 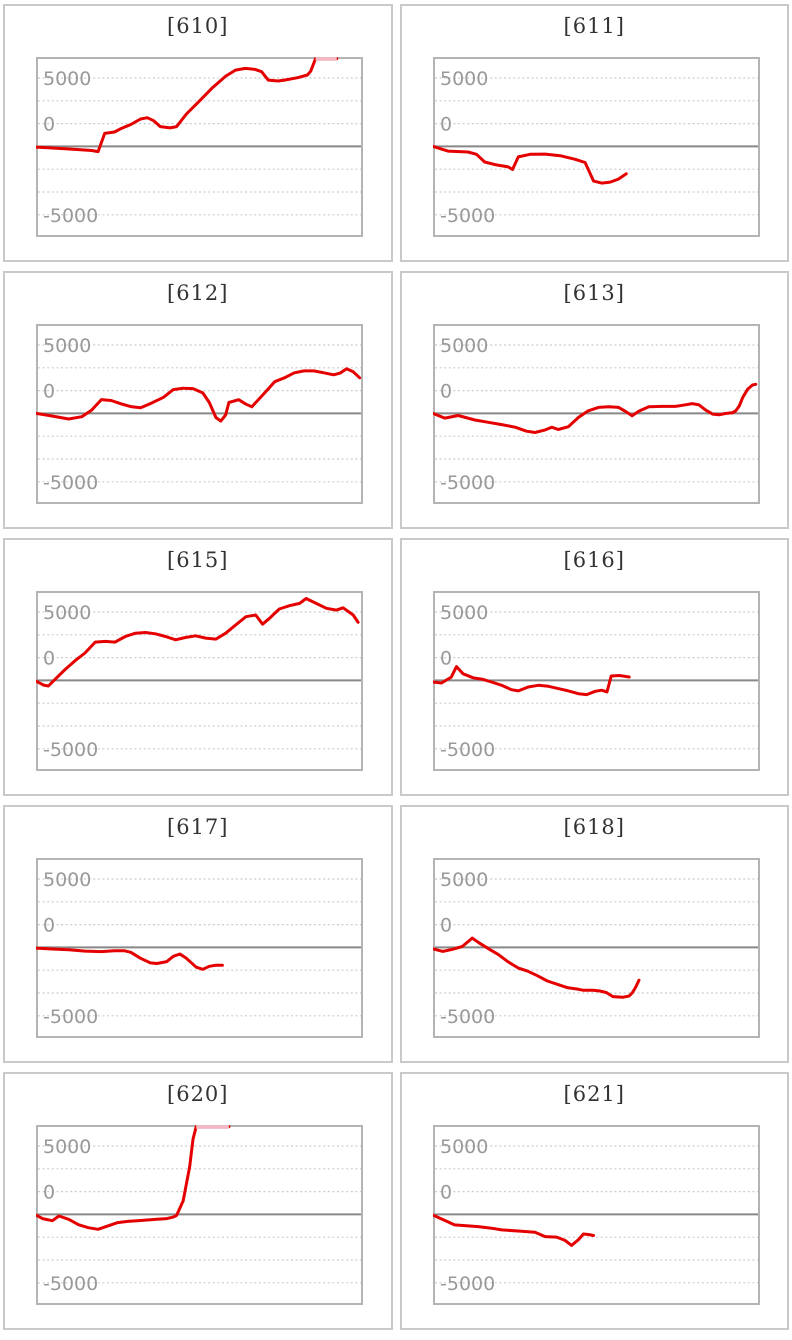 I want to click on machine-chart-card: [610] 5000 0 -5000, so click(x=198, y=133).